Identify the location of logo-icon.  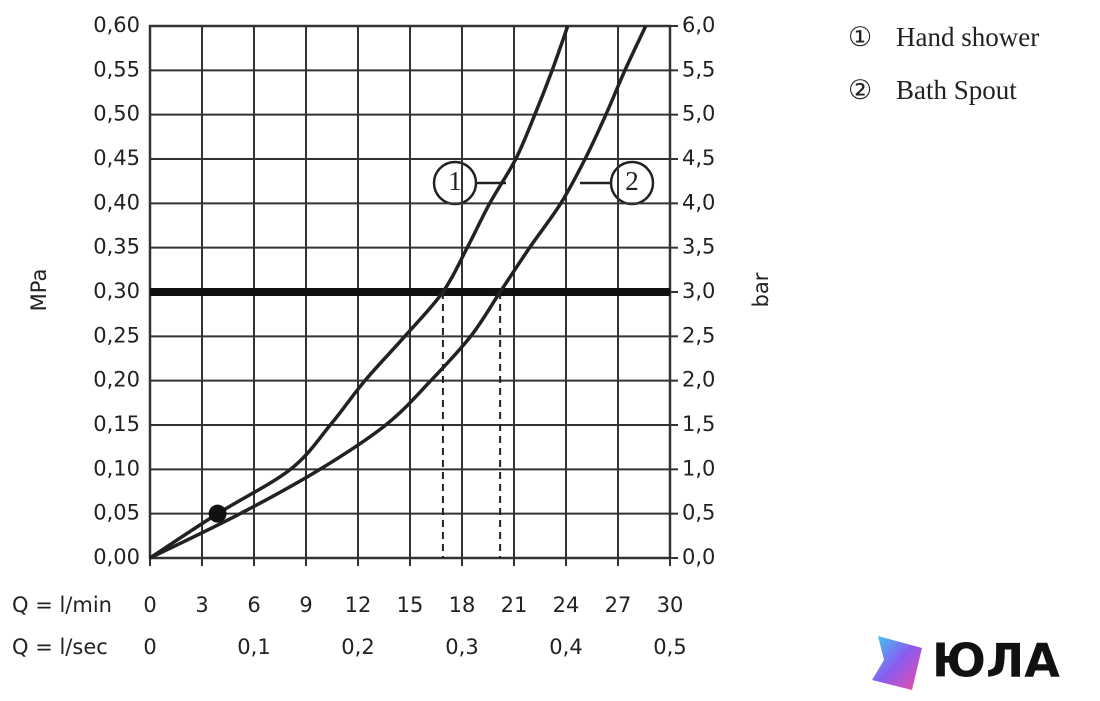
(897, 663).